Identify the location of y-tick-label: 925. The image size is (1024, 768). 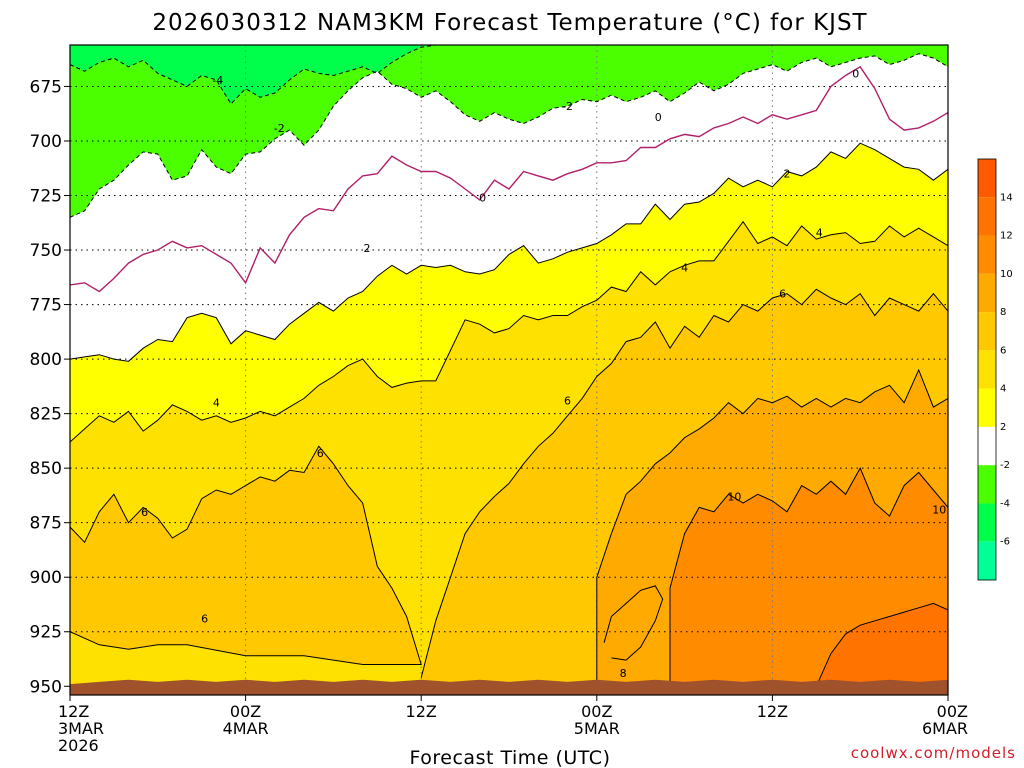
(46, 633).